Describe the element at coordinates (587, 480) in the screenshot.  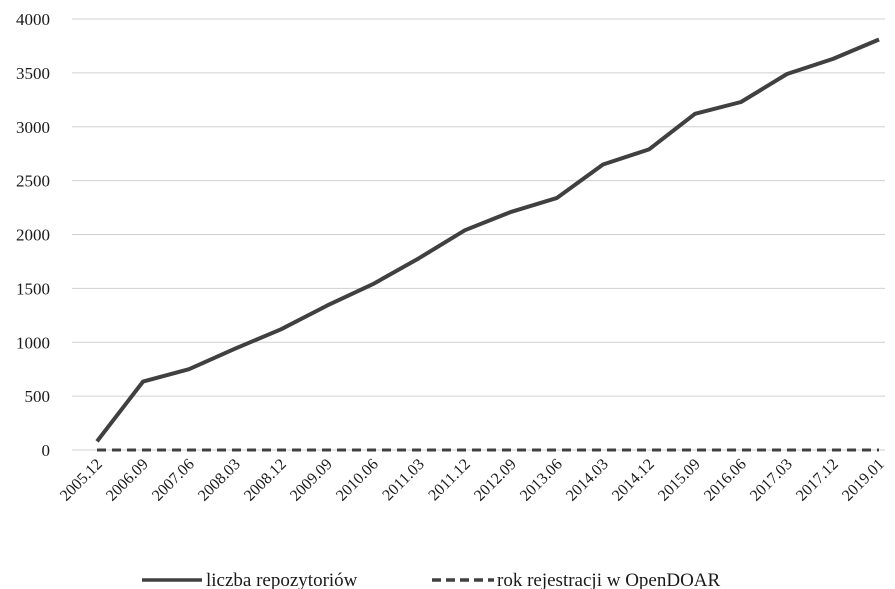
I see `x-tick-label: 2014.03` at that location.